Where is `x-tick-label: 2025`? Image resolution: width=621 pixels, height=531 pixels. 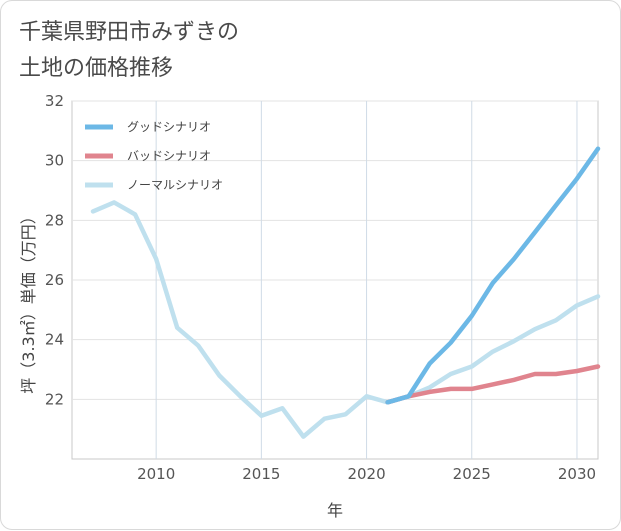 x-tick-label: 2025 is located at coordinates (472, 474).